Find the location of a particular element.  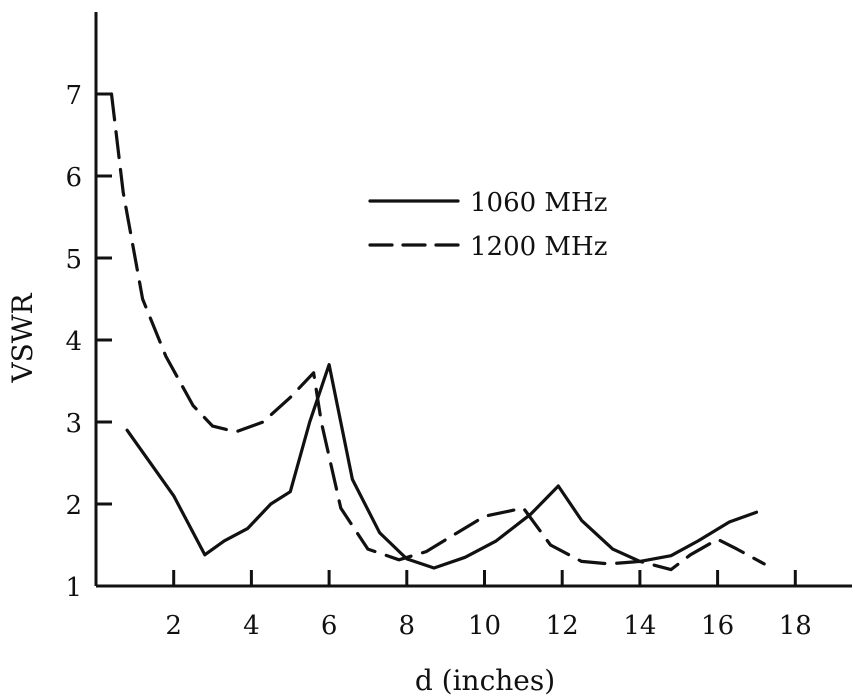

legend-label: 1200 MHz is located at coordinates (538, 247).